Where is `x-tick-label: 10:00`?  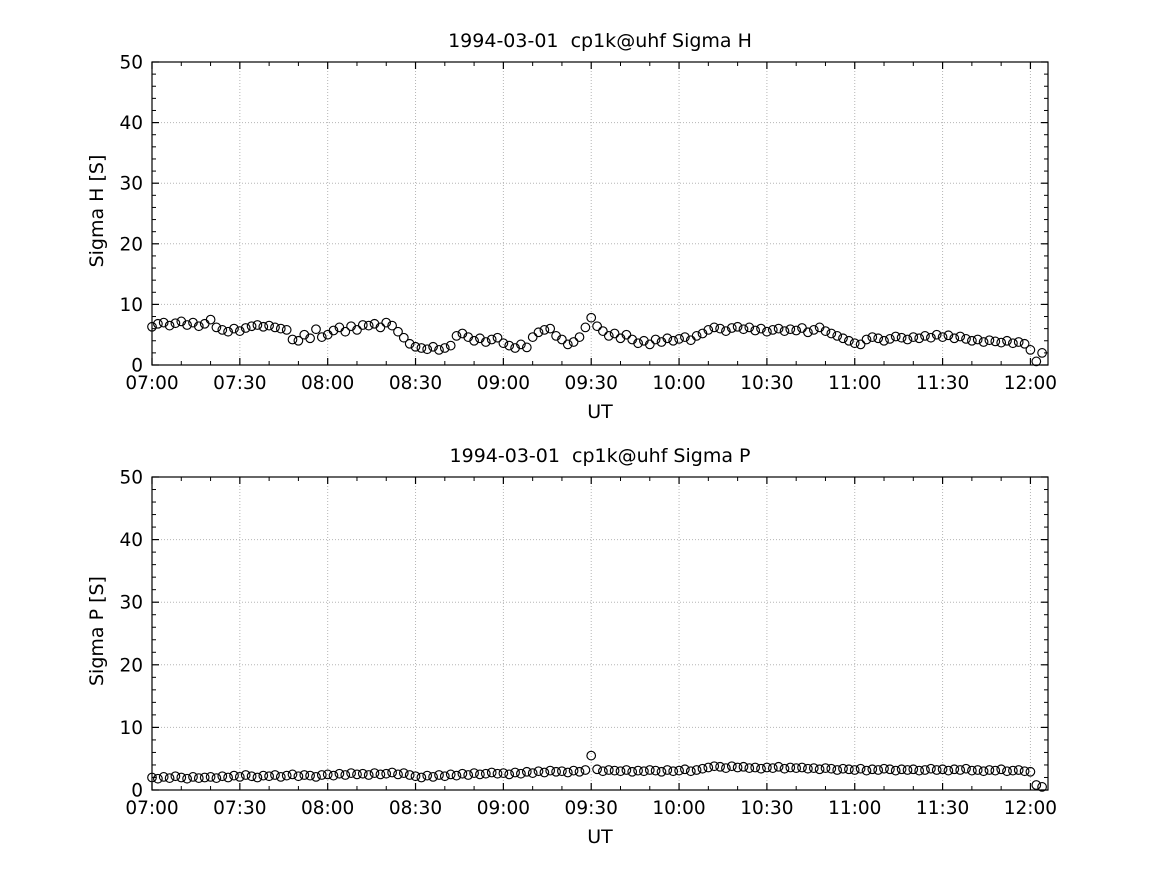 x-tick-label: 10:00 is located at coordinates (678, 383).